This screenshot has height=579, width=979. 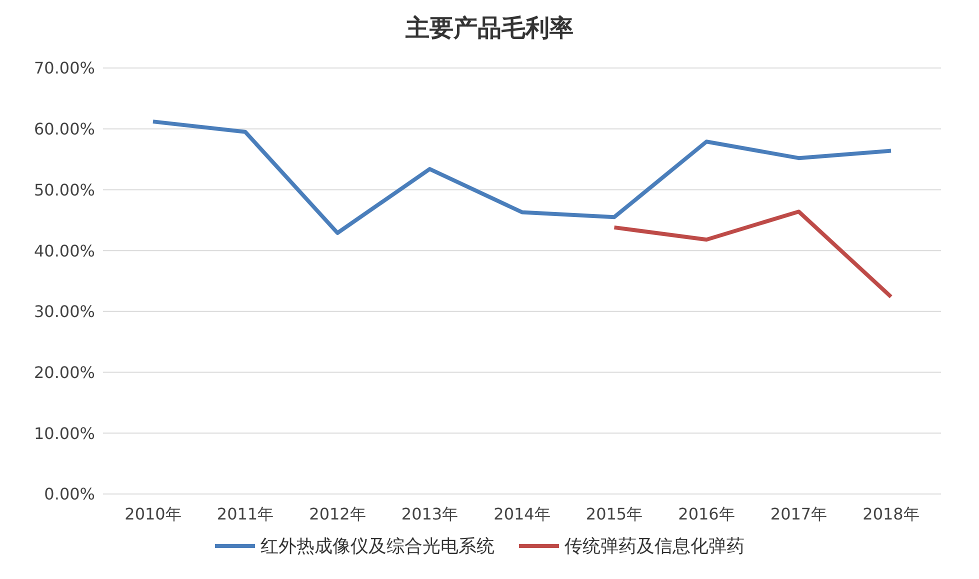 What do you see at coordinates (489, 28) in the screenshot?
I see `chart-title: 主要产品毛利率` at bounding box center [489, 28].